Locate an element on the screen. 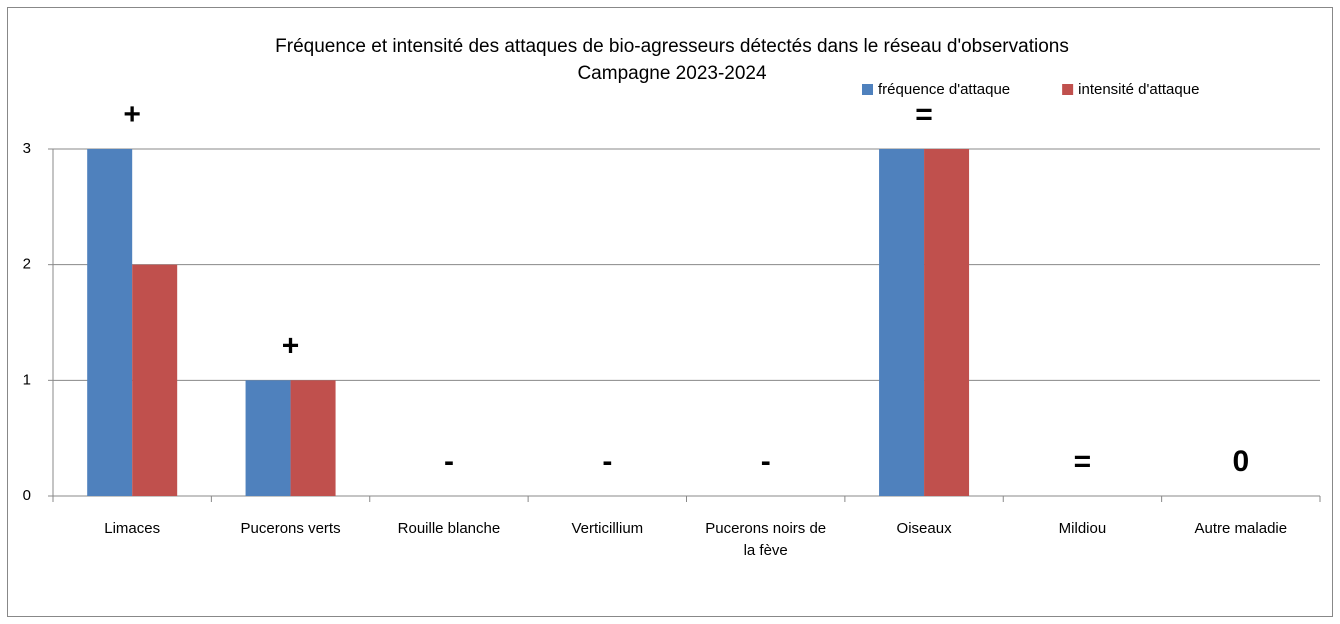  x-tick-label: Limaces is located at coordinates (132, 528).